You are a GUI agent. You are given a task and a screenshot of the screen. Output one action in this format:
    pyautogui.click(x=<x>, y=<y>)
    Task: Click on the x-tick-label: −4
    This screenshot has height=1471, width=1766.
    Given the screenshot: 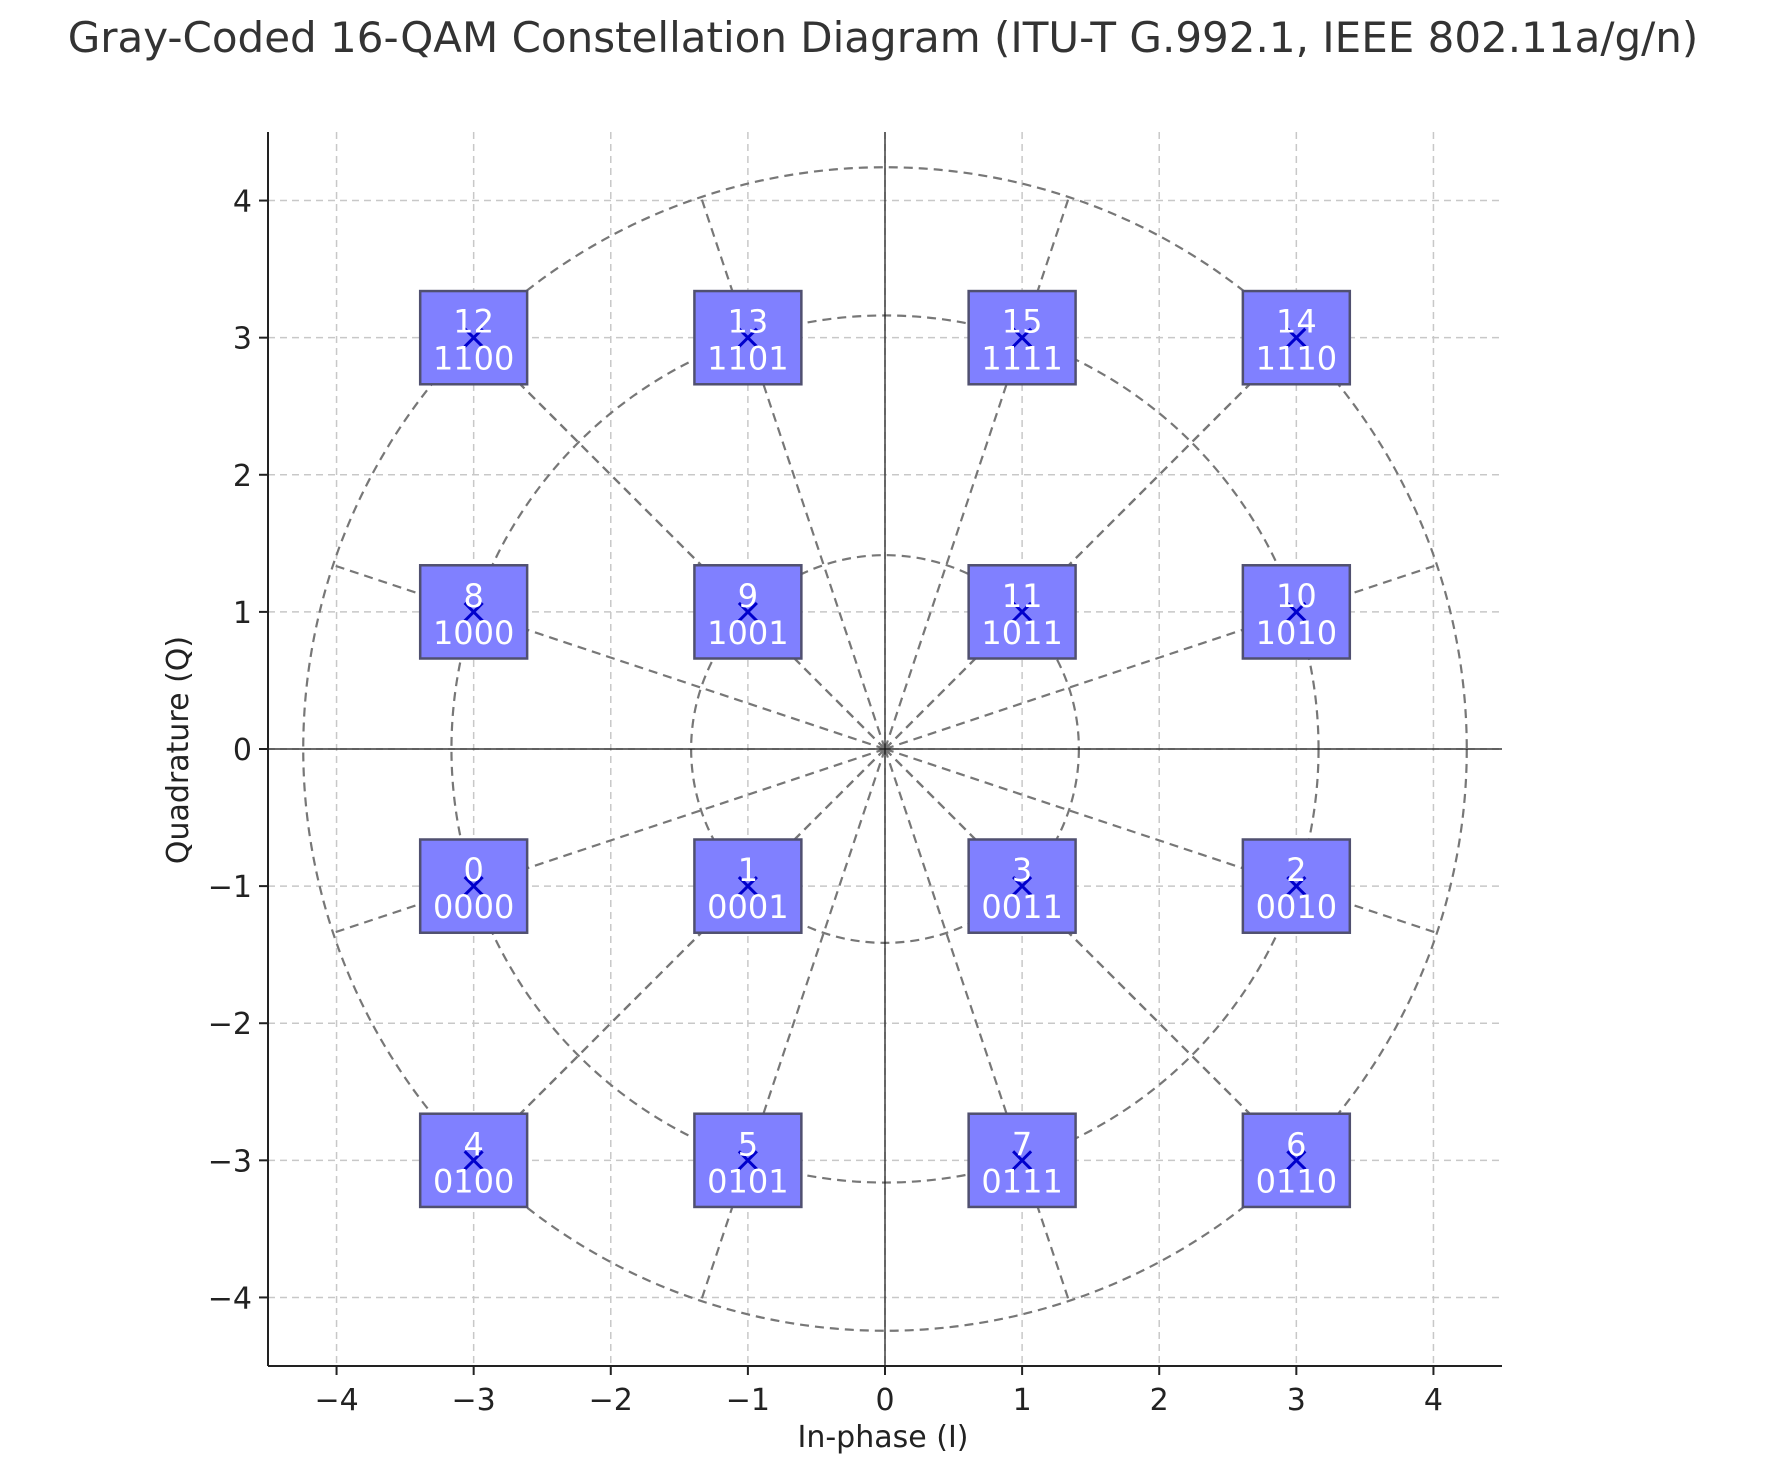 What is the action you would take?
    pyautogui.click(x=336, y=1400)
    